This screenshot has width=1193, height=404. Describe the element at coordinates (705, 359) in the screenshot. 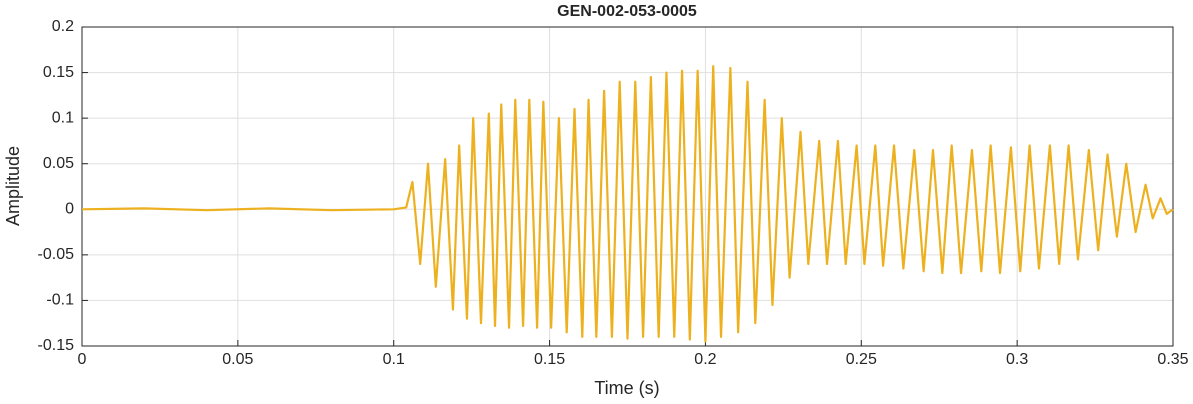

I see `x-tick-label: 0.2` at that location.